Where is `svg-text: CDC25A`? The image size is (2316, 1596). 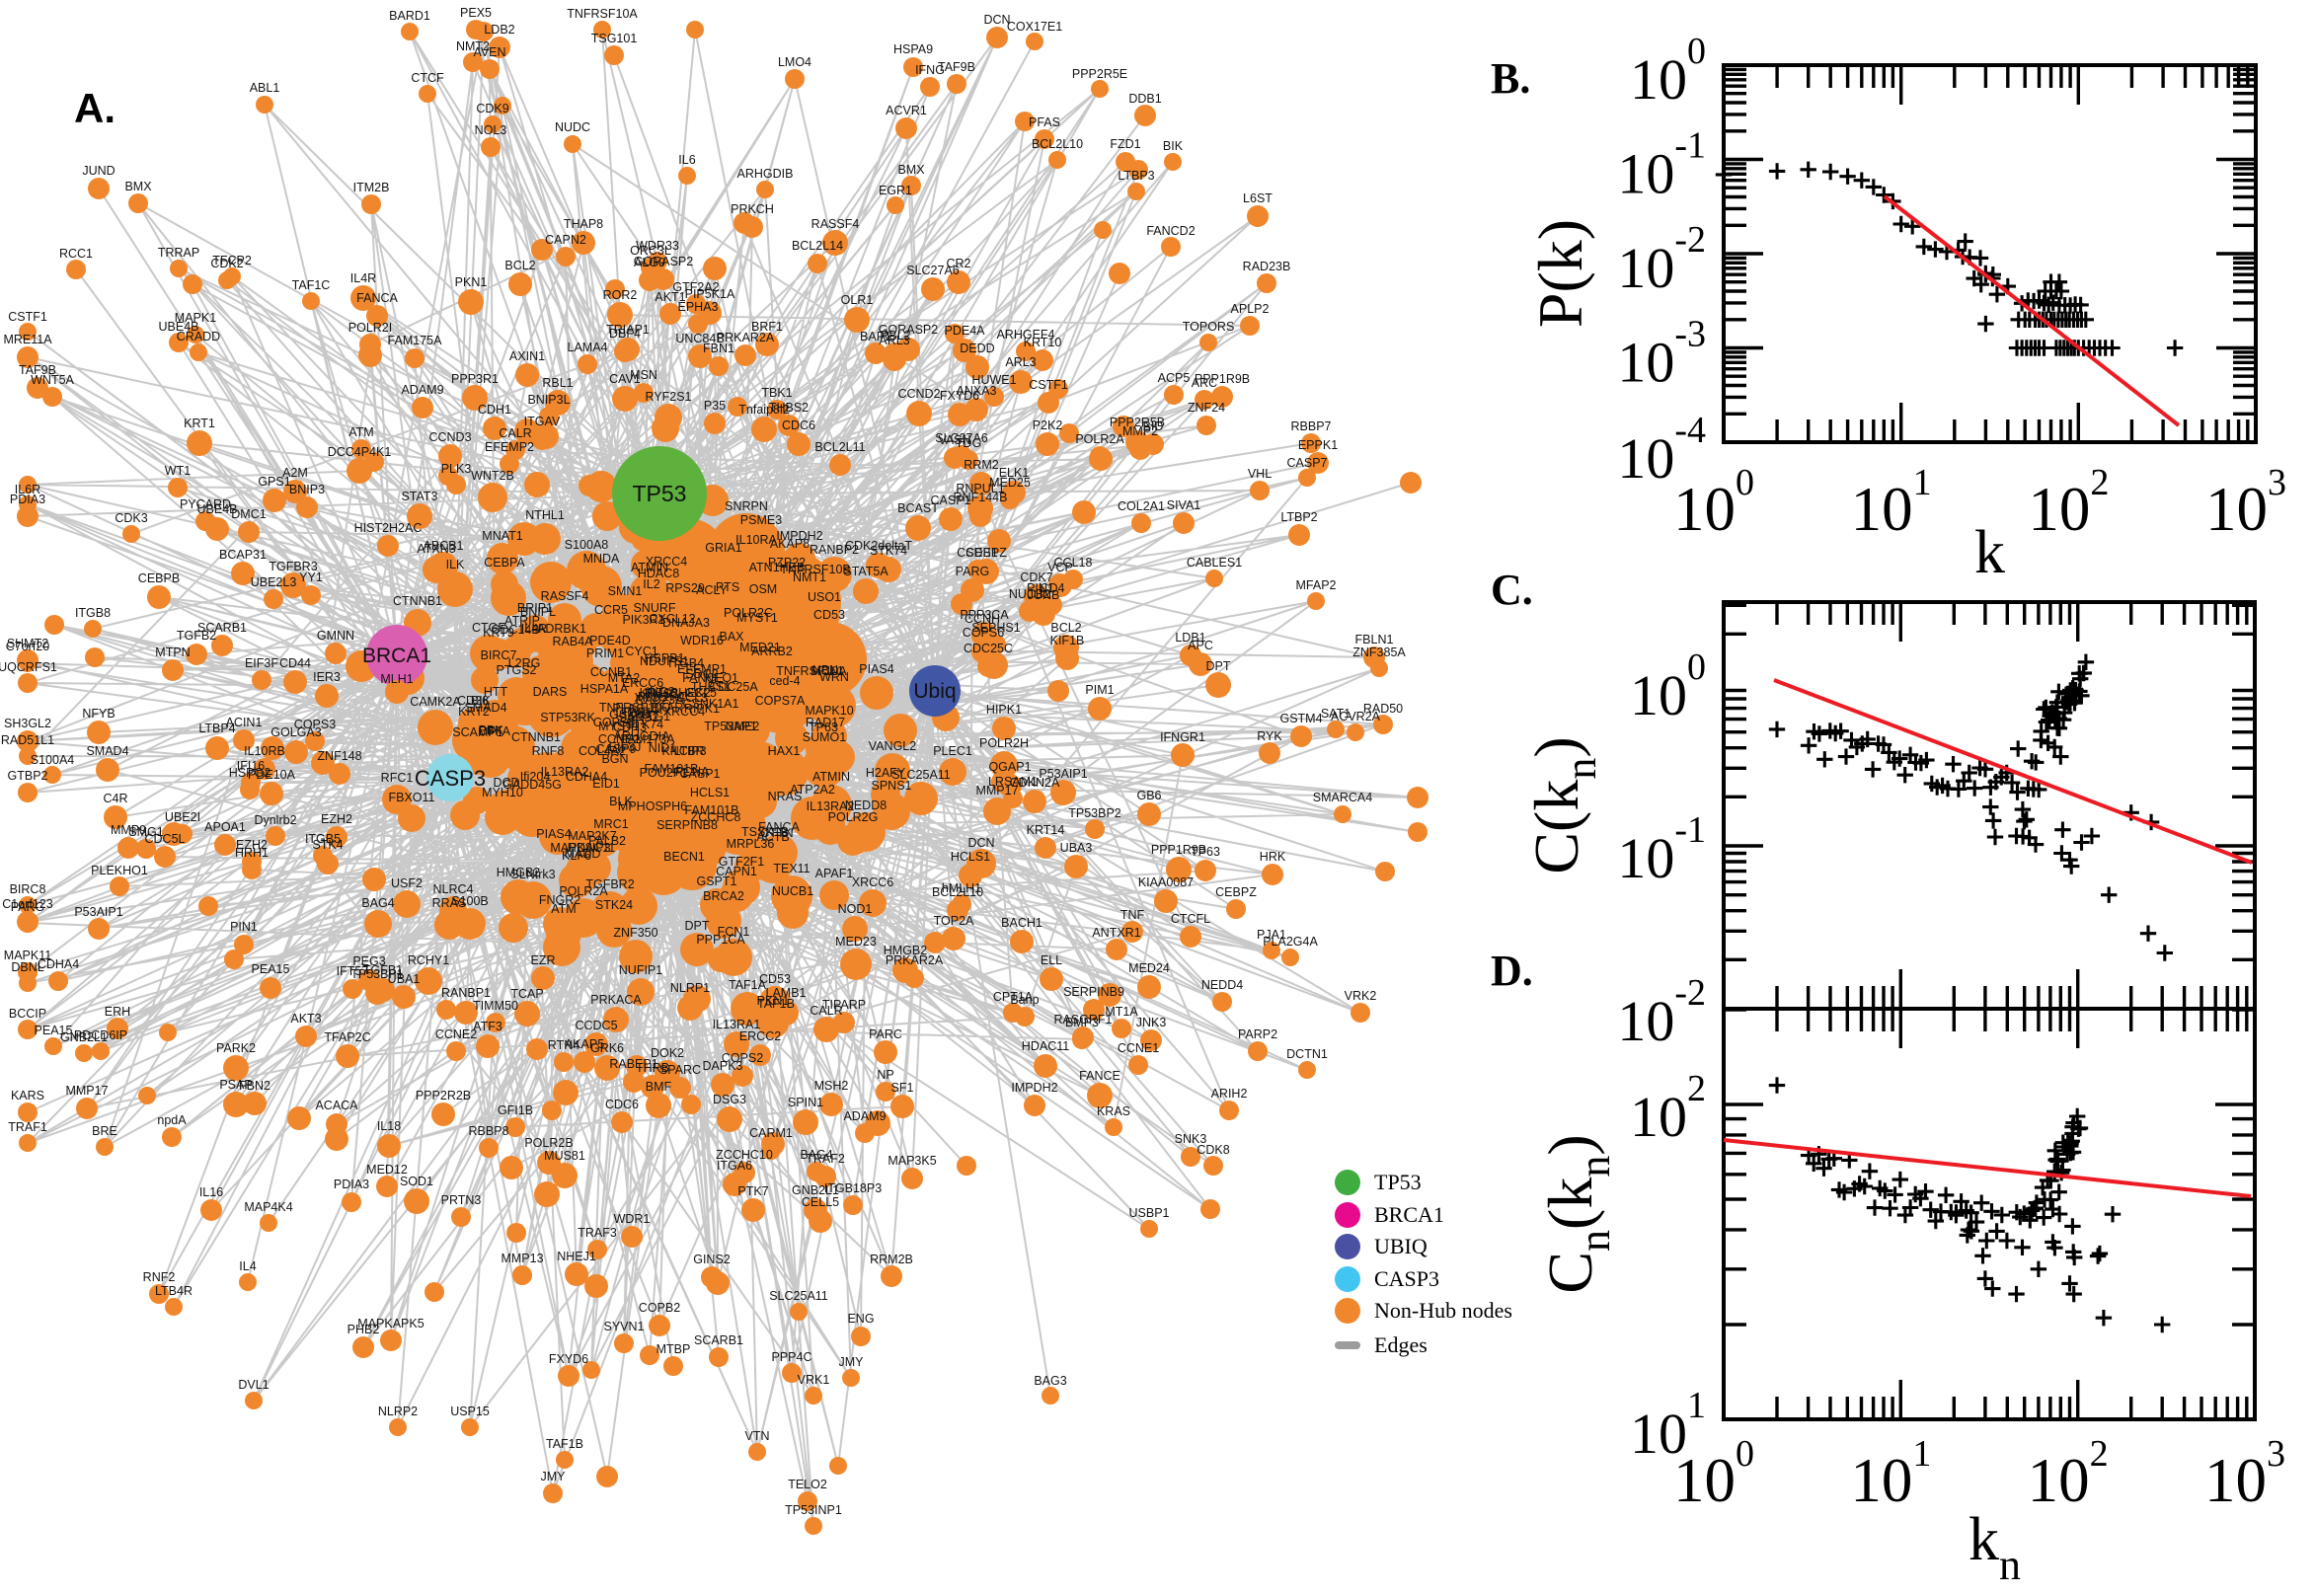 svg-text: CDC25A is located at coordinates (733, 687).